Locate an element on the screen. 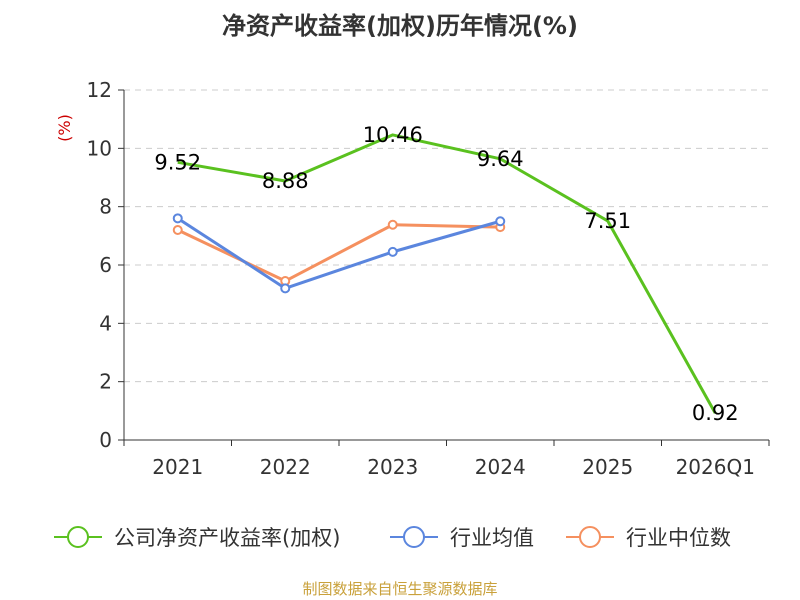 This screenshot has height=600, width=800. y-axis-unit-label: (%) is located at coordinates (64, 128).